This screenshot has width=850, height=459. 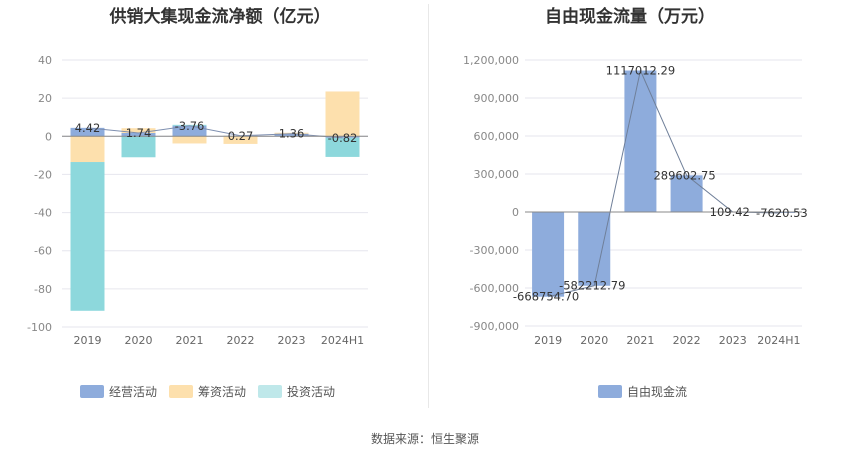 I want to click on data-label: 4.42, so click(x=88, y=128).